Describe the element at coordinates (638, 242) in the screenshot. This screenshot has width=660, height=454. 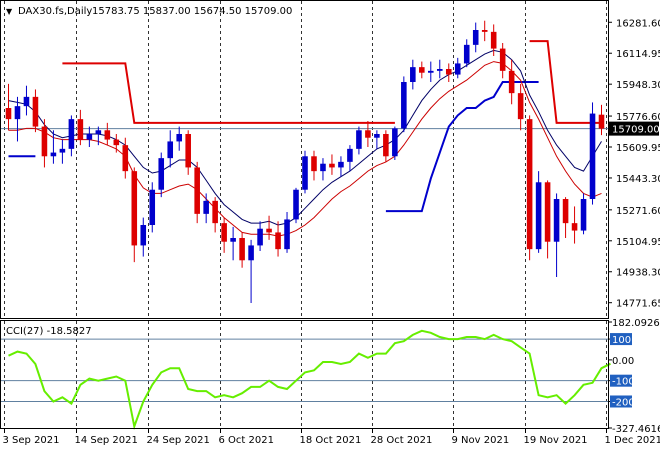
I see `price-tick-label: 15104.95` at that location.